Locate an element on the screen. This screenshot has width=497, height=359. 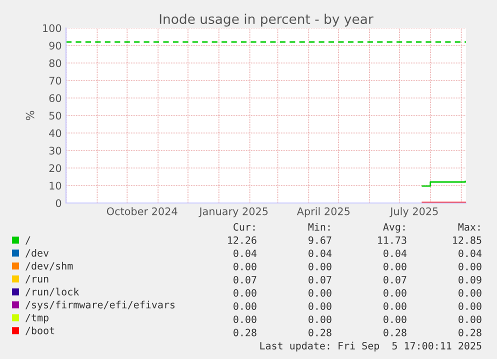
text: 9.67 is located at coordinates (320, 240).